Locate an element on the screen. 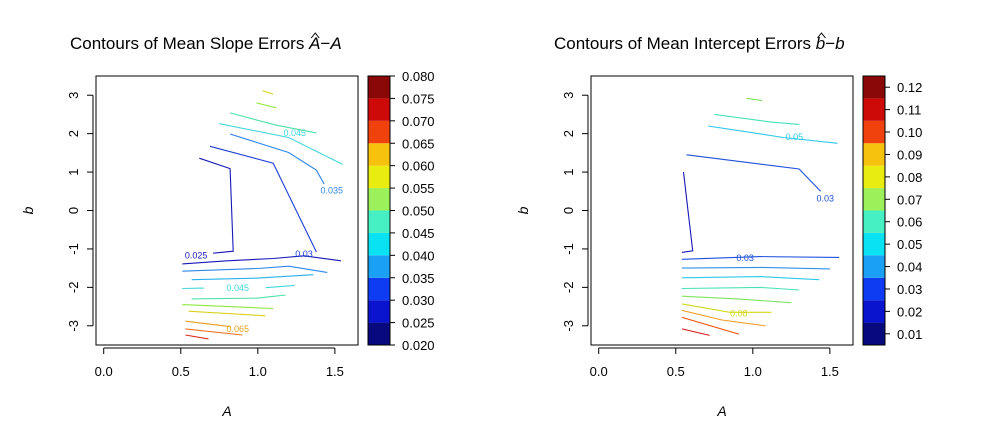  colorbar-tick-label: 0.10 is located at coordinates (909, 132).